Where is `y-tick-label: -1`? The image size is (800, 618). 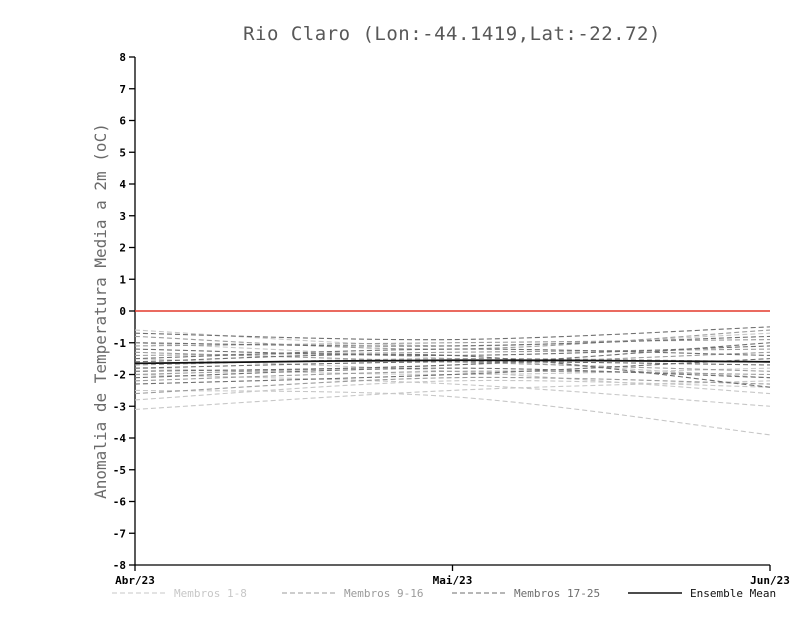
y-tick-label: -1 is located at coordinates (120, 343).